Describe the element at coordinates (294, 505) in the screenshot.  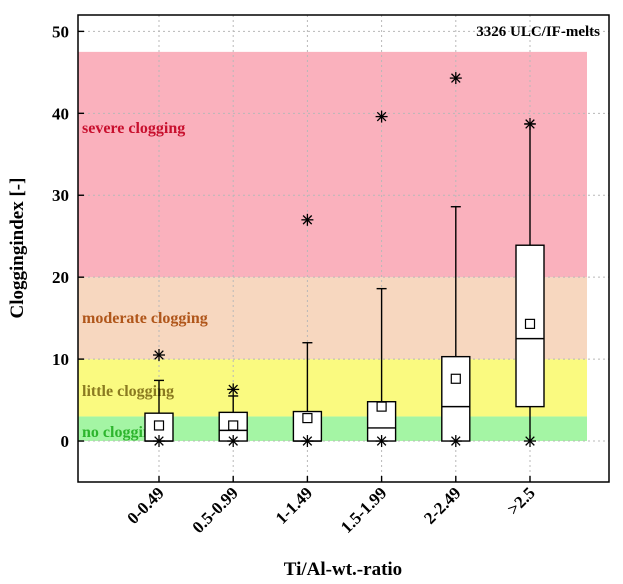
I see `x-tick-label-2: 1-1.49` at that location.